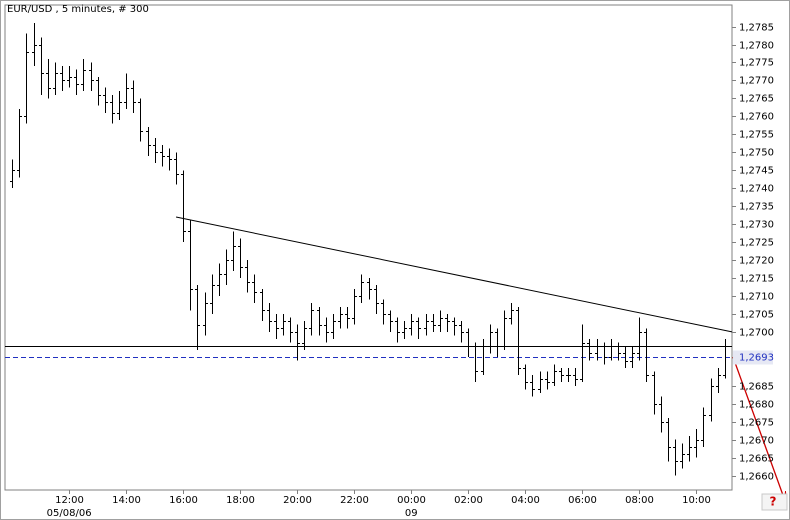  What do you see at coordinates (468, 500) in the screenshot?
I see `x-tick-label: 02:00` at bounding box center [468, 500].